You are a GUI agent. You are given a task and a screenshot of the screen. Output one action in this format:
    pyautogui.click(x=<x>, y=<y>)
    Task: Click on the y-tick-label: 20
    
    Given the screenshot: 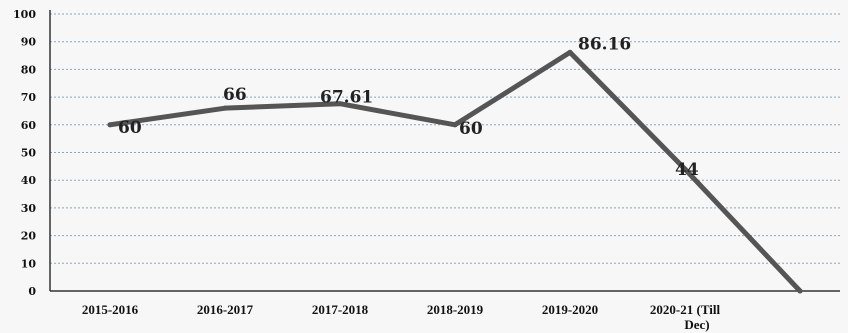 What is the action you would take?
    pyautogui.click(x=29, y=236)
    